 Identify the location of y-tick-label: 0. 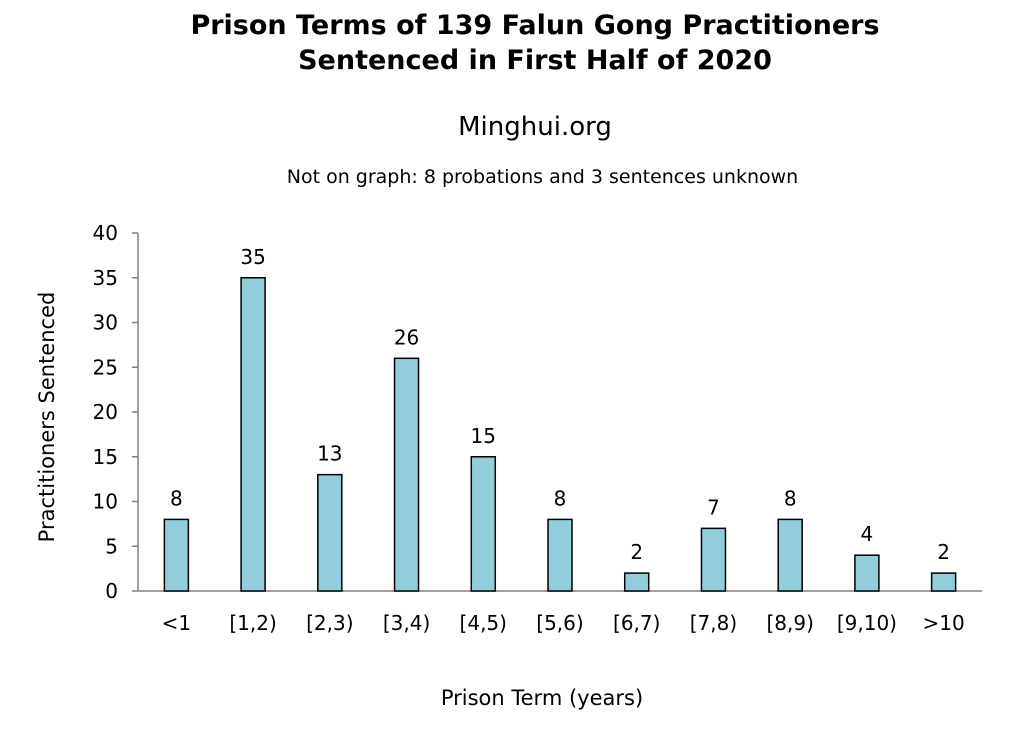
(111, 591).